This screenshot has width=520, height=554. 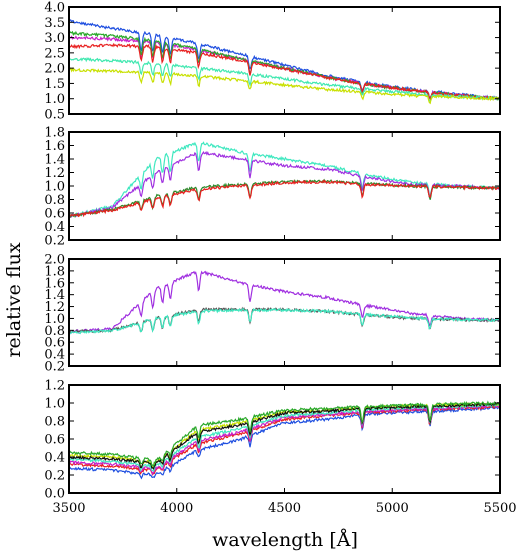 What do you see at coordinates (54, 53) in the screenshot?
I see `y-tick-label: 2.5` at bounding box center [54, 53].